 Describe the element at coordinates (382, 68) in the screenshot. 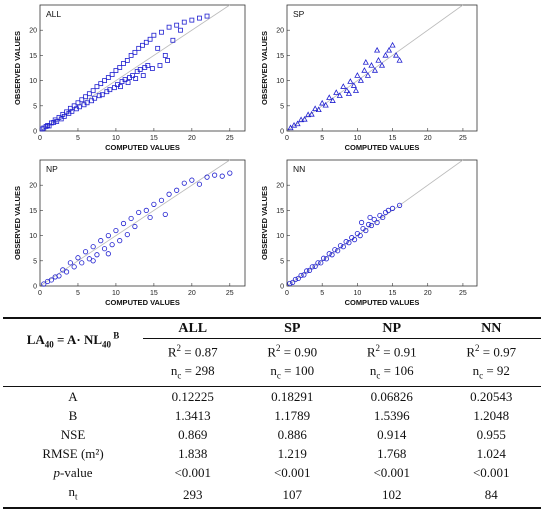

I see `plot-area` at that location.